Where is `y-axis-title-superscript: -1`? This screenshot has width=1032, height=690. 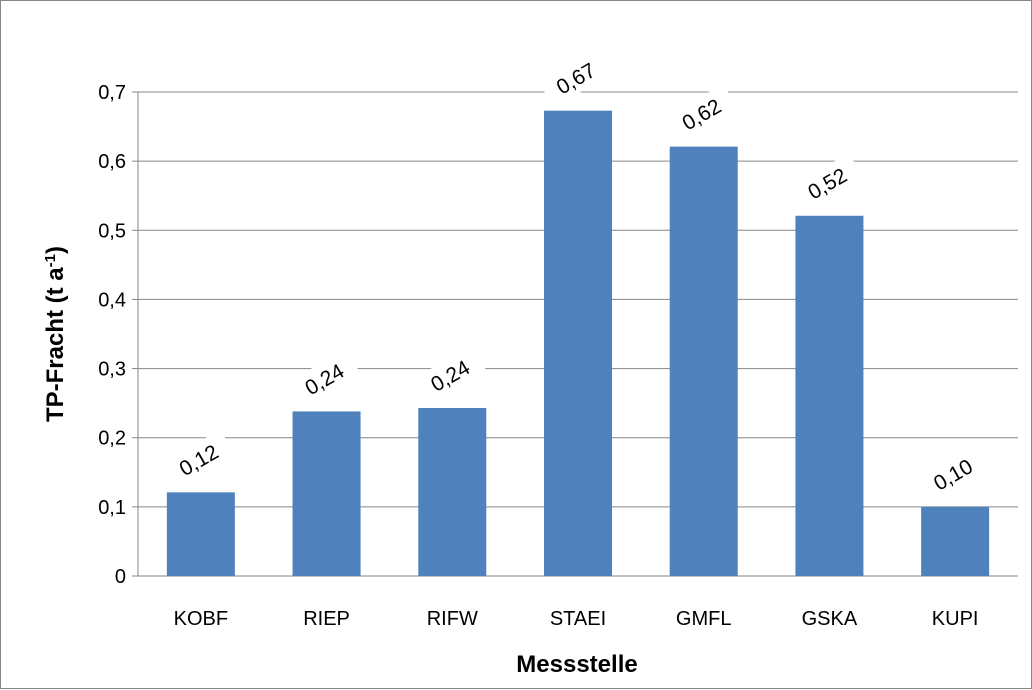
y-axis-title-superscript: -1 is located at coordinates (50, 260).